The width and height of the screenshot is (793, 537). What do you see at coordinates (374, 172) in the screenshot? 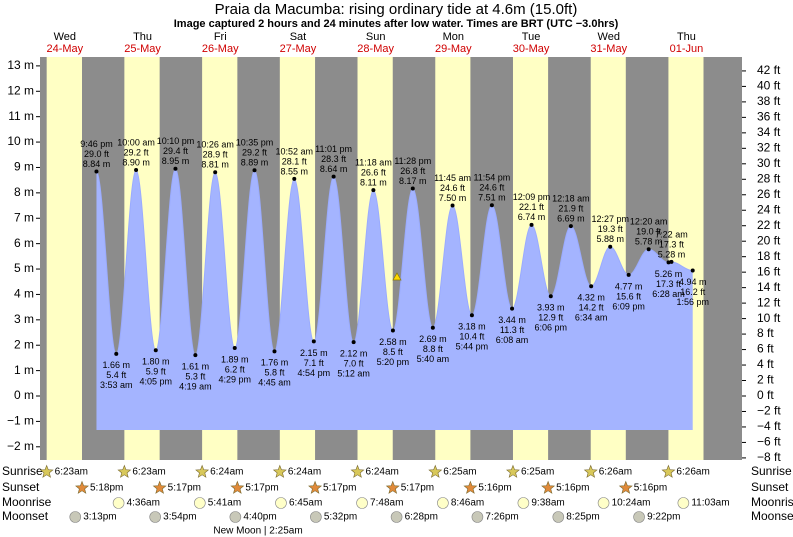
I see `extremum-feet: 26.6 ft` at bounding box center [374, 172].